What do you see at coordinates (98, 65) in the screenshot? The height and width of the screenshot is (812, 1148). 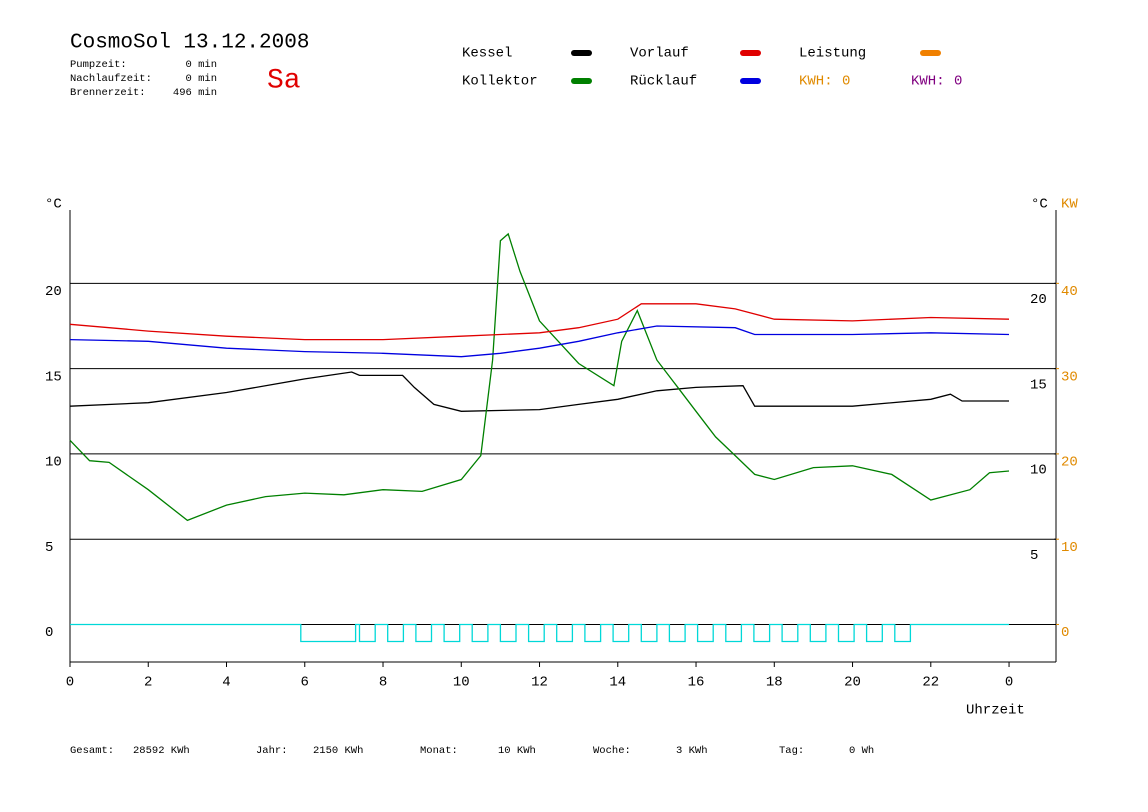 I see `stat-label: Pumpzeit:` at bounding box center [98, 65].